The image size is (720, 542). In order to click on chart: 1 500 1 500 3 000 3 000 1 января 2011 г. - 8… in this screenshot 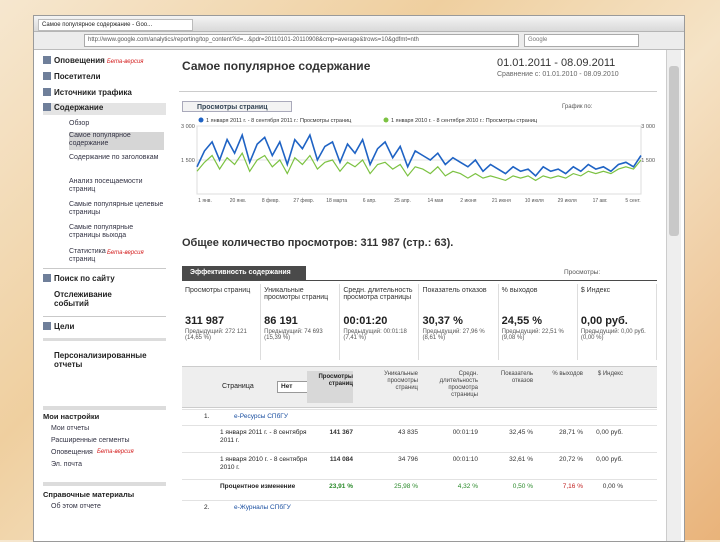, I will do `click(418, 160)`.